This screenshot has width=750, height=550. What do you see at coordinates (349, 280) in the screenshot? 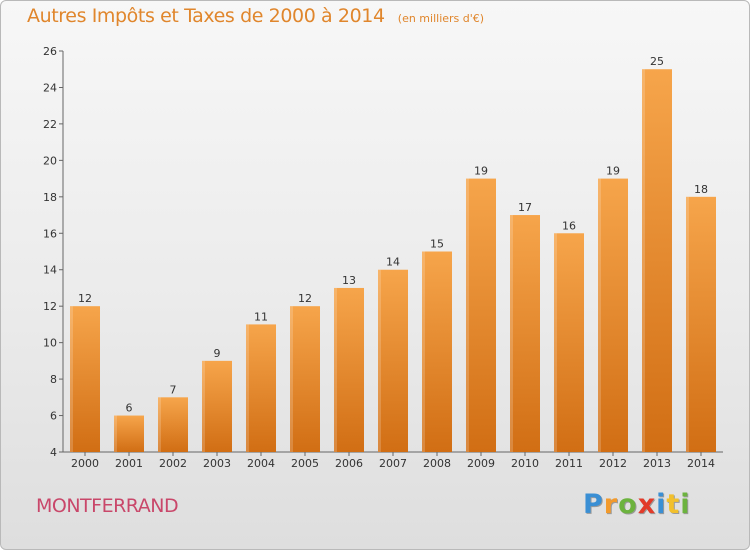
I see `bar-value-label: 13` at bounding box center [349, 280].